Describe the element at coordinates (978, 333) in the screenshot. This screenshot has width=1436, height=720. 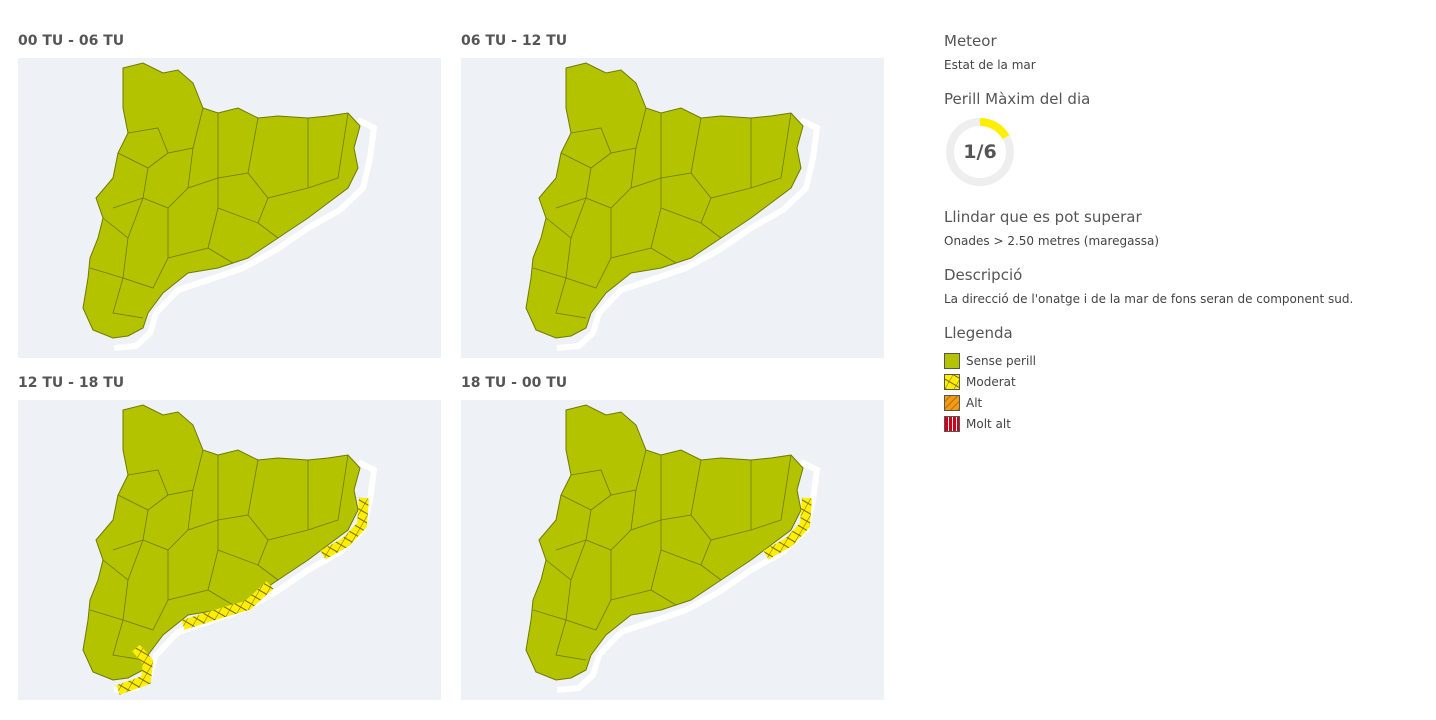
I see `heading: Llegenda` at that location.